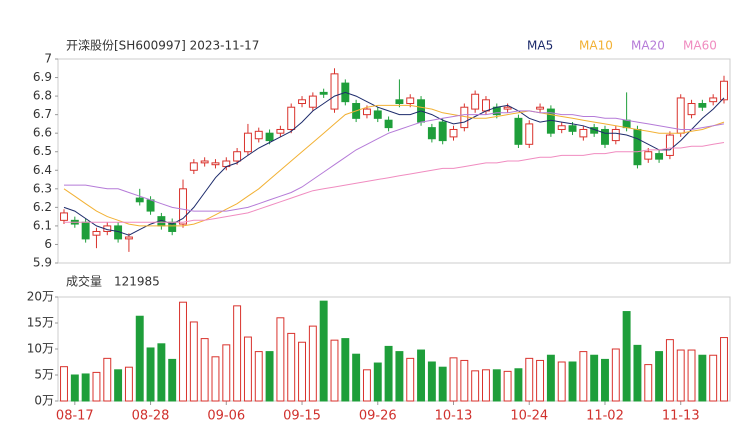 This screenshot has width=740, height=440. Describe the element at coordinates (605, 416) in the screenshot. I see `x-tick-label: 11-02` at that location.